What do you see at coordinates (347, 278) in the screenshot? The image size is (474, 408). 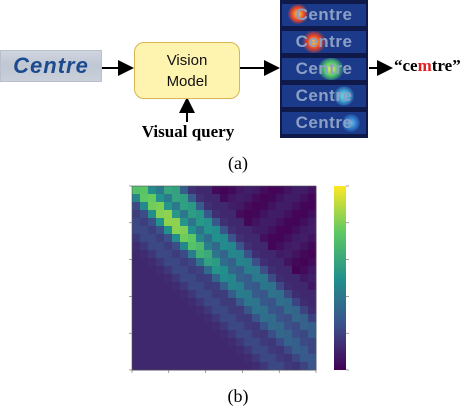 I see `colorbar-ticks` at bounding box center [347, 278].